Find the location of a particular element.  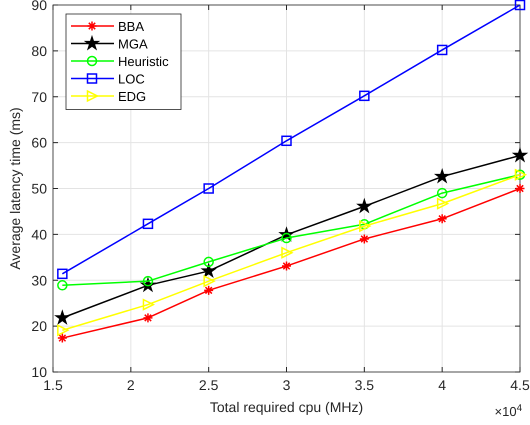

y-axis-title: Average latency time (ms) is located at coordinates (15, 188).